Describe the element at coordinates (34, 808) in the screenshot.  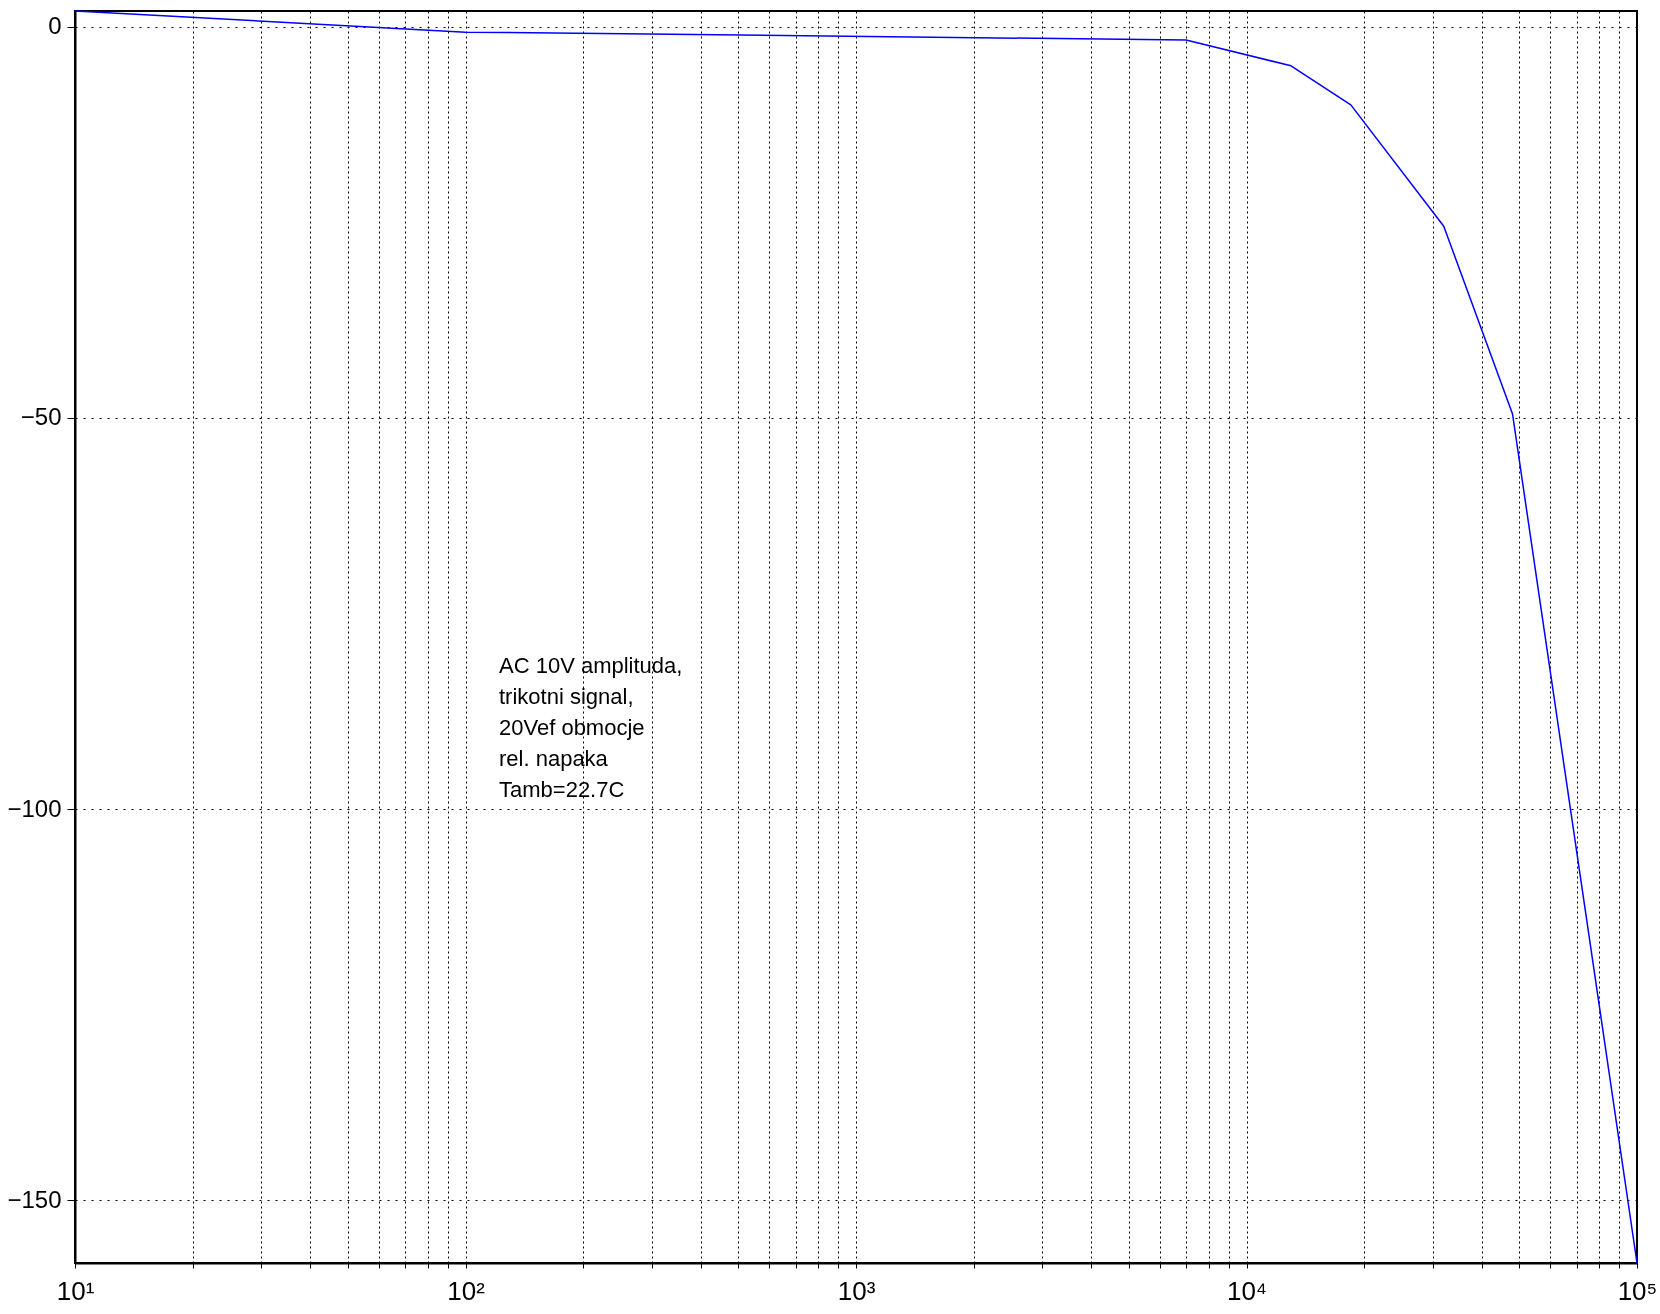
I see `y-tick-label: −100` at that location.